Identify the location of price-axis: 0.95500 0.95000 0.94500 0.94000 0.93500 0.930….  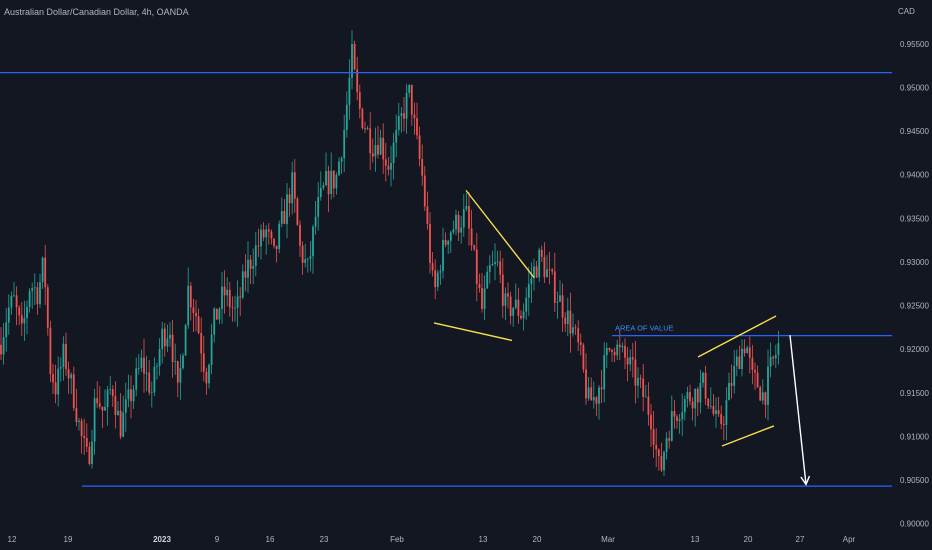
(914, 284).